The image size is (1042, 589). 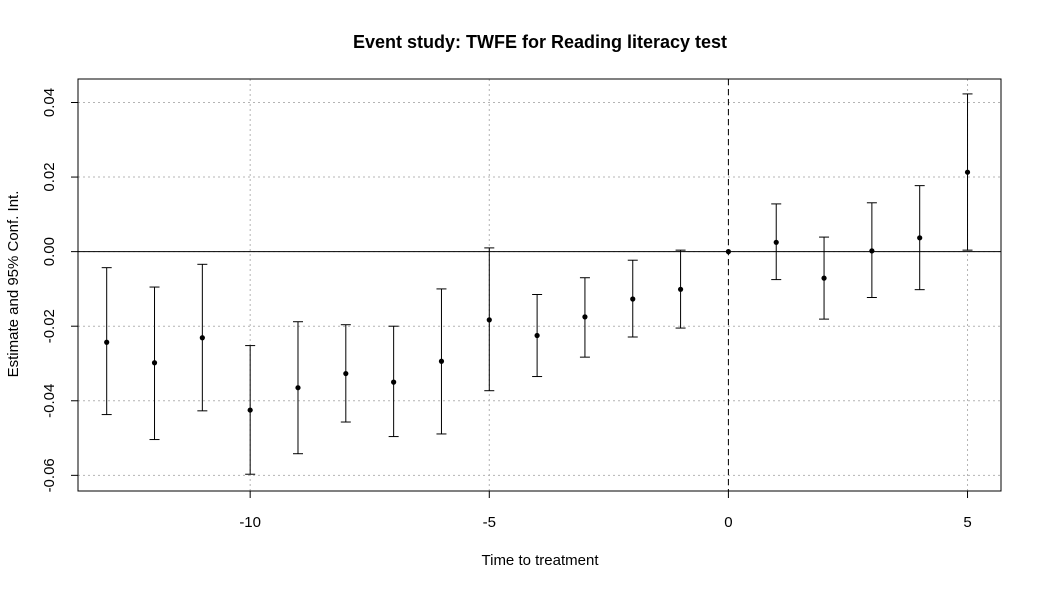 I want to click on x-axis-label: Time to treatment, so click(x=541, y=560).